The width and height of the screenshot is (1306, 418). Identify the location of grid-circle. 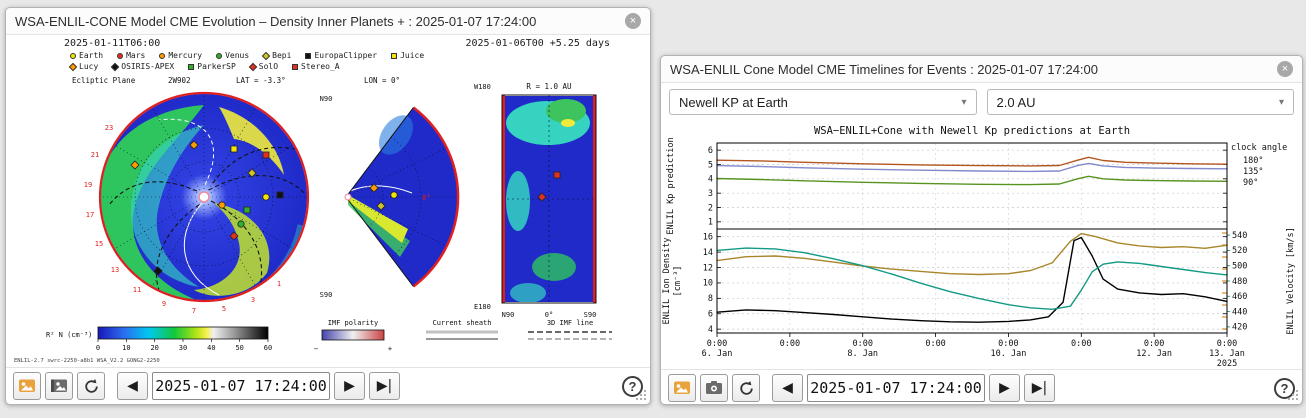
(204, 197).